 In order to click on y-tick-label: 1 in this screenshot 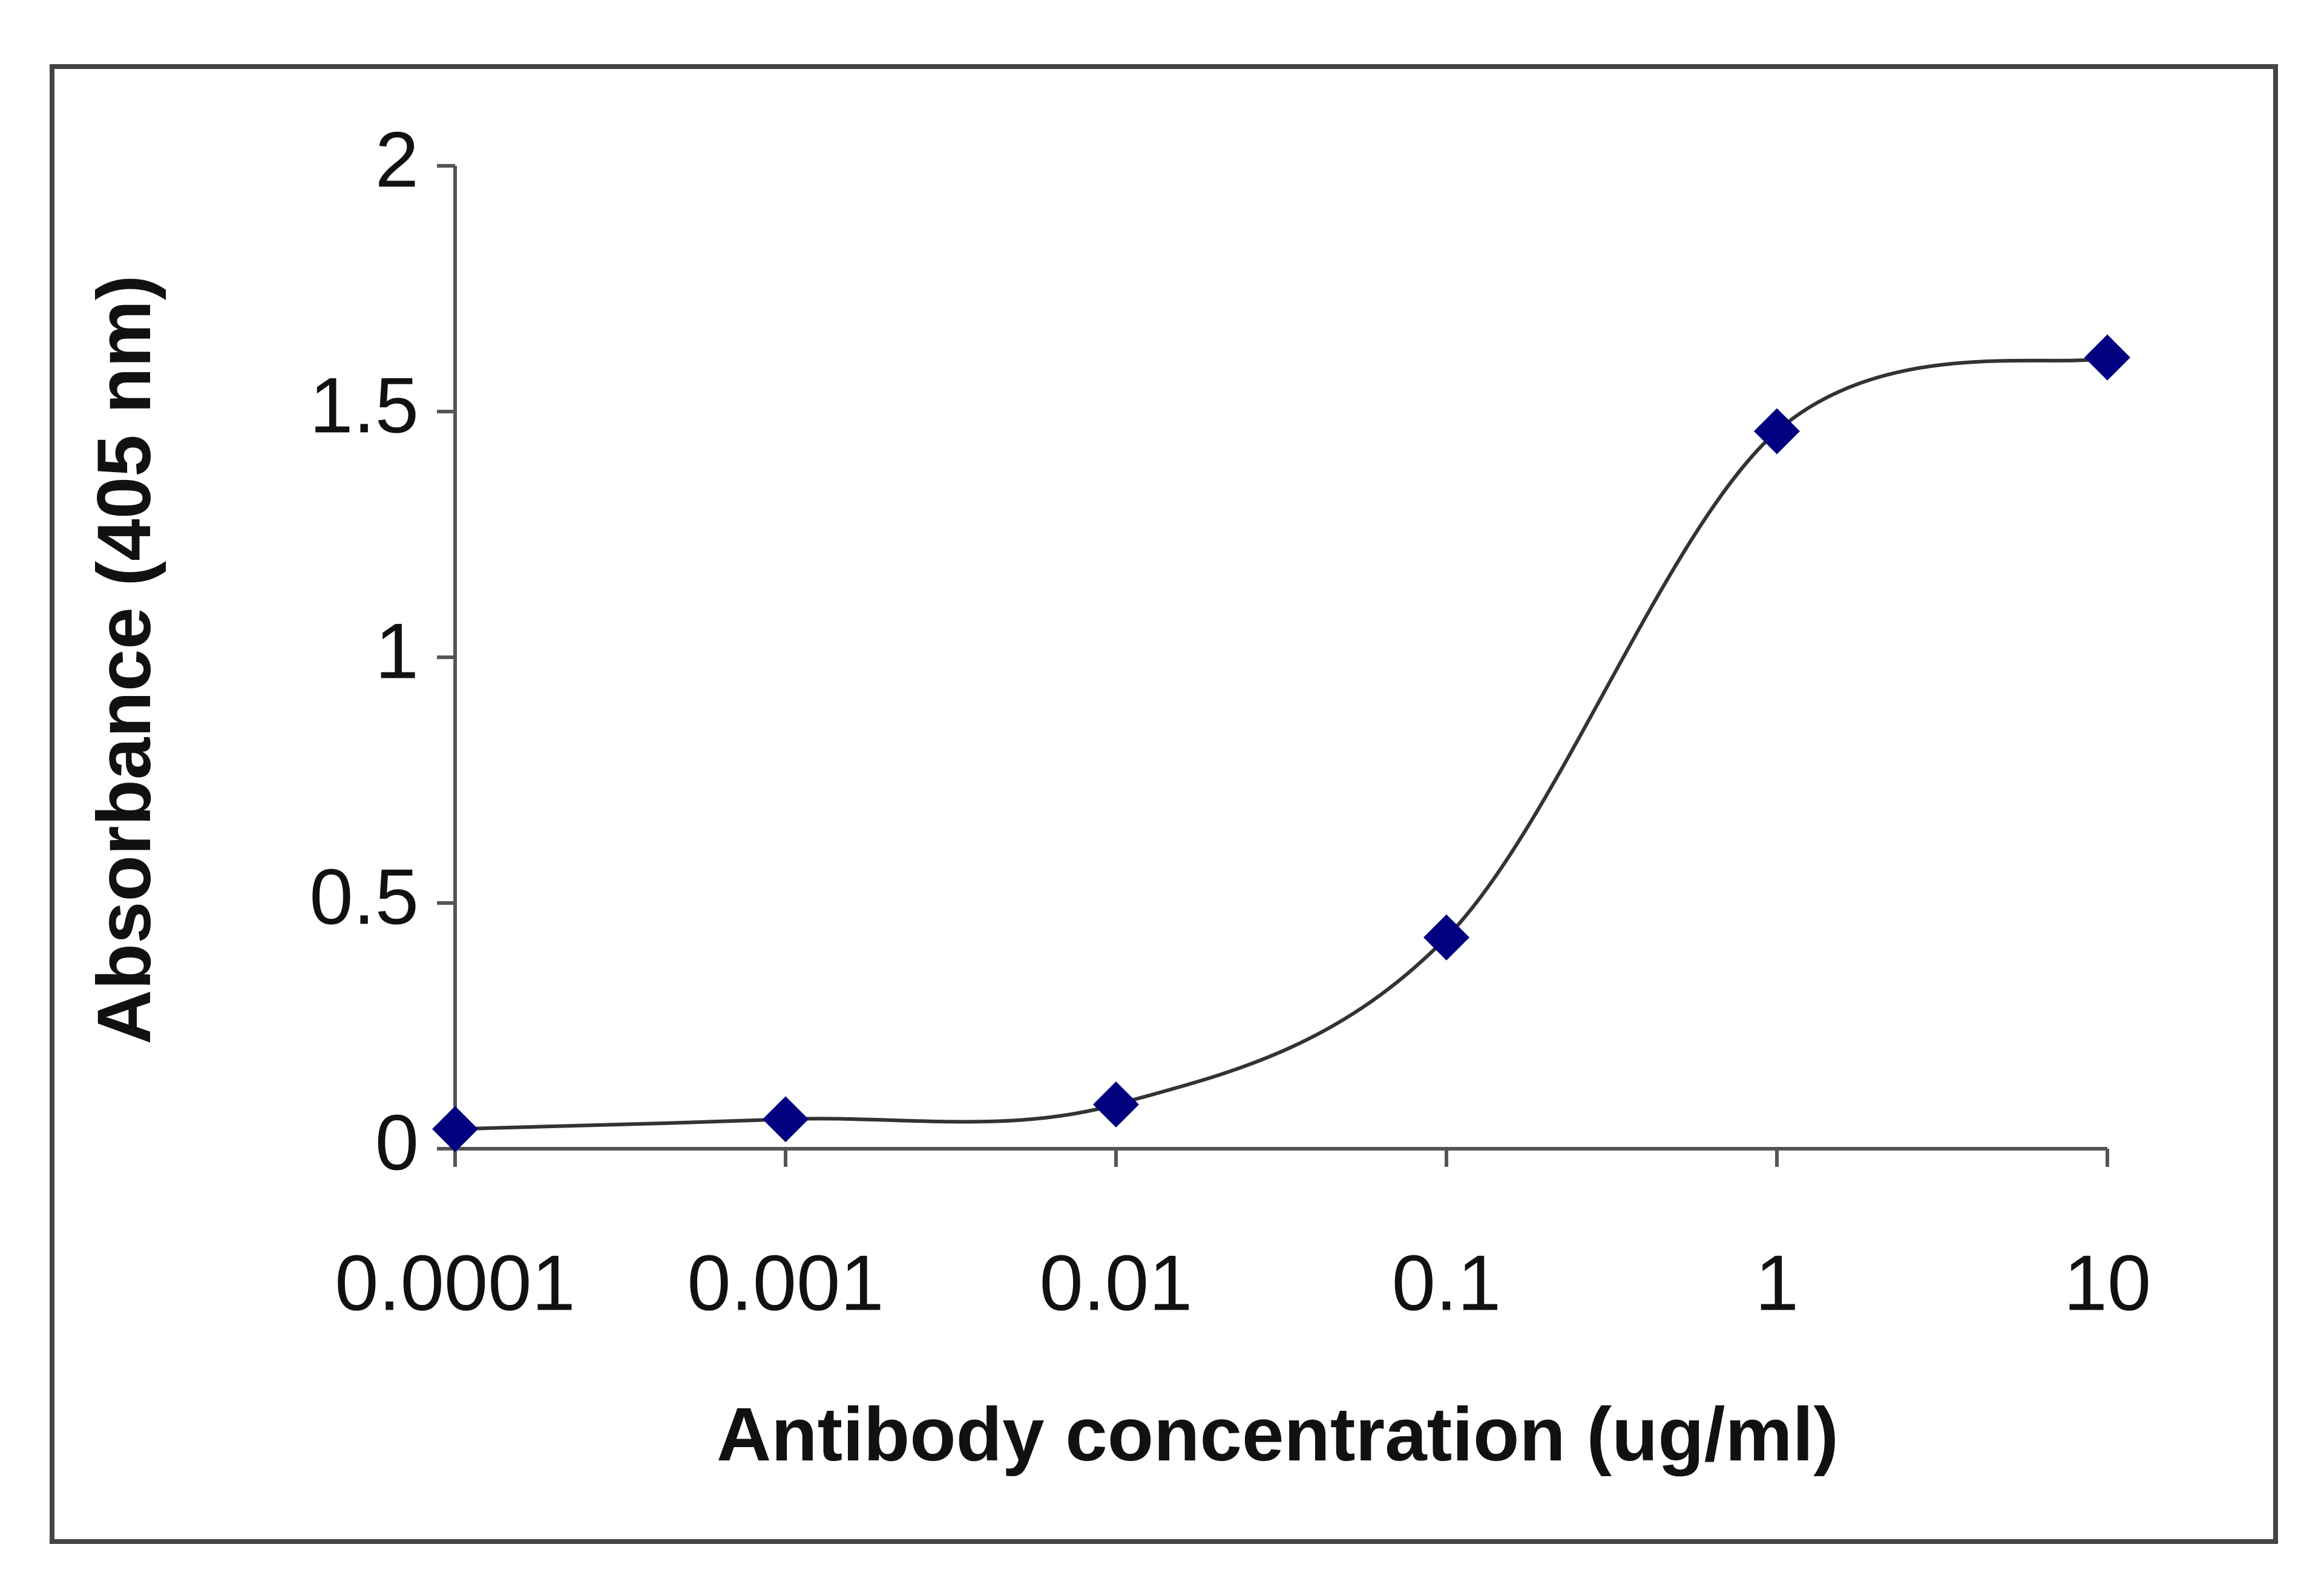, I will do `click(397, 651)`.